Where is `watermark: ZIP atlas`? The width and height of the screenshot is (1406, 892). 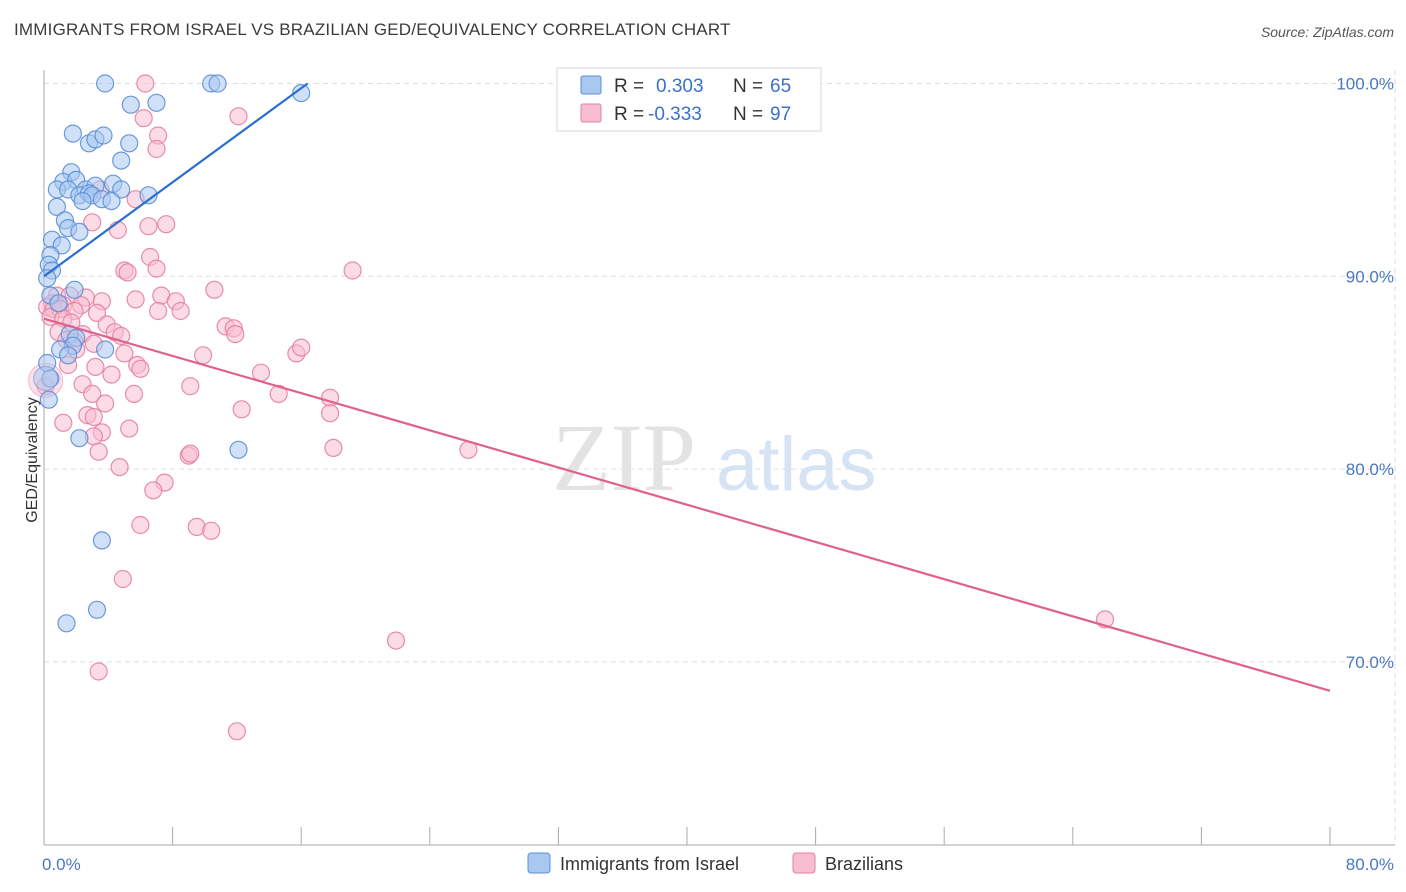
watermark: ZIP atlas is located at coordinates (714, 457).